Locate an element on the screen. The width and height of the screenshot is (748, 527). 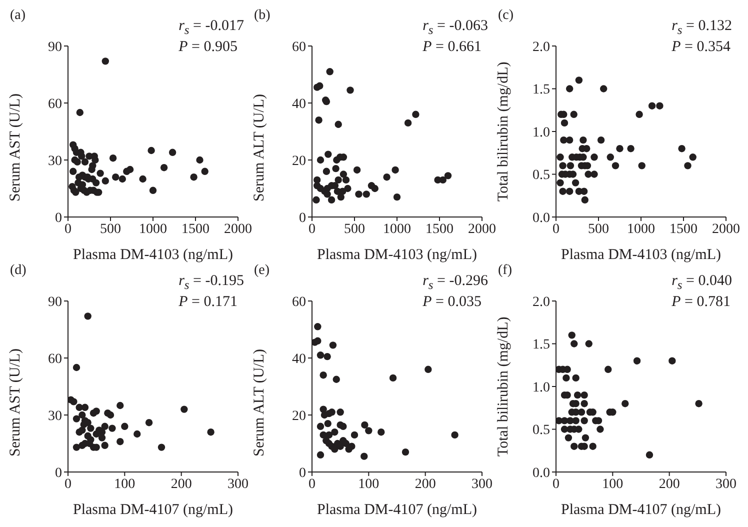
chart-title: (a) is located at coordinates (18, 16).